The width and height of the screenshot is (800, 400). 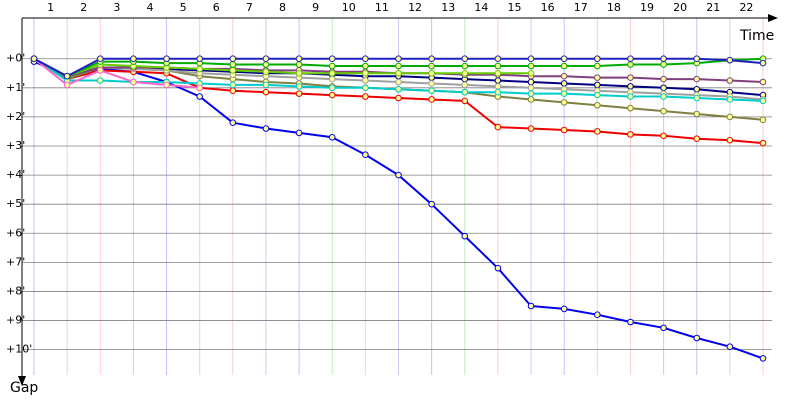 What do you see at coordinates (15, 145) in the screenshot?
I see `y-tick-label: +3'` at bounding box center [15, 145].